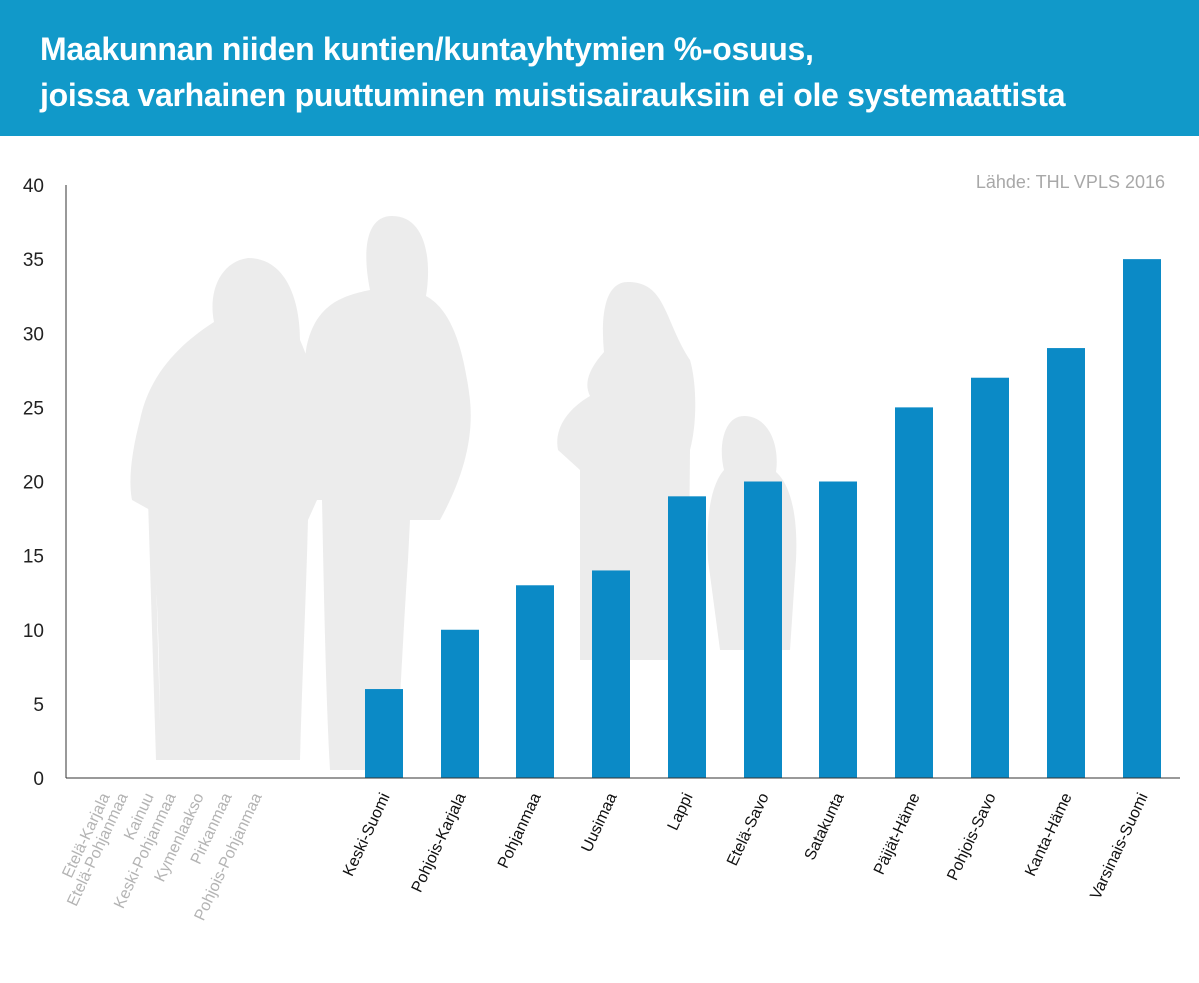 Image resolution: width=1199 pixels, height=983 pixels. What do you see at coordinates (33, 186) in the screenshot?
I see `y-tick-label: 40` at bounding box center [33, 186].